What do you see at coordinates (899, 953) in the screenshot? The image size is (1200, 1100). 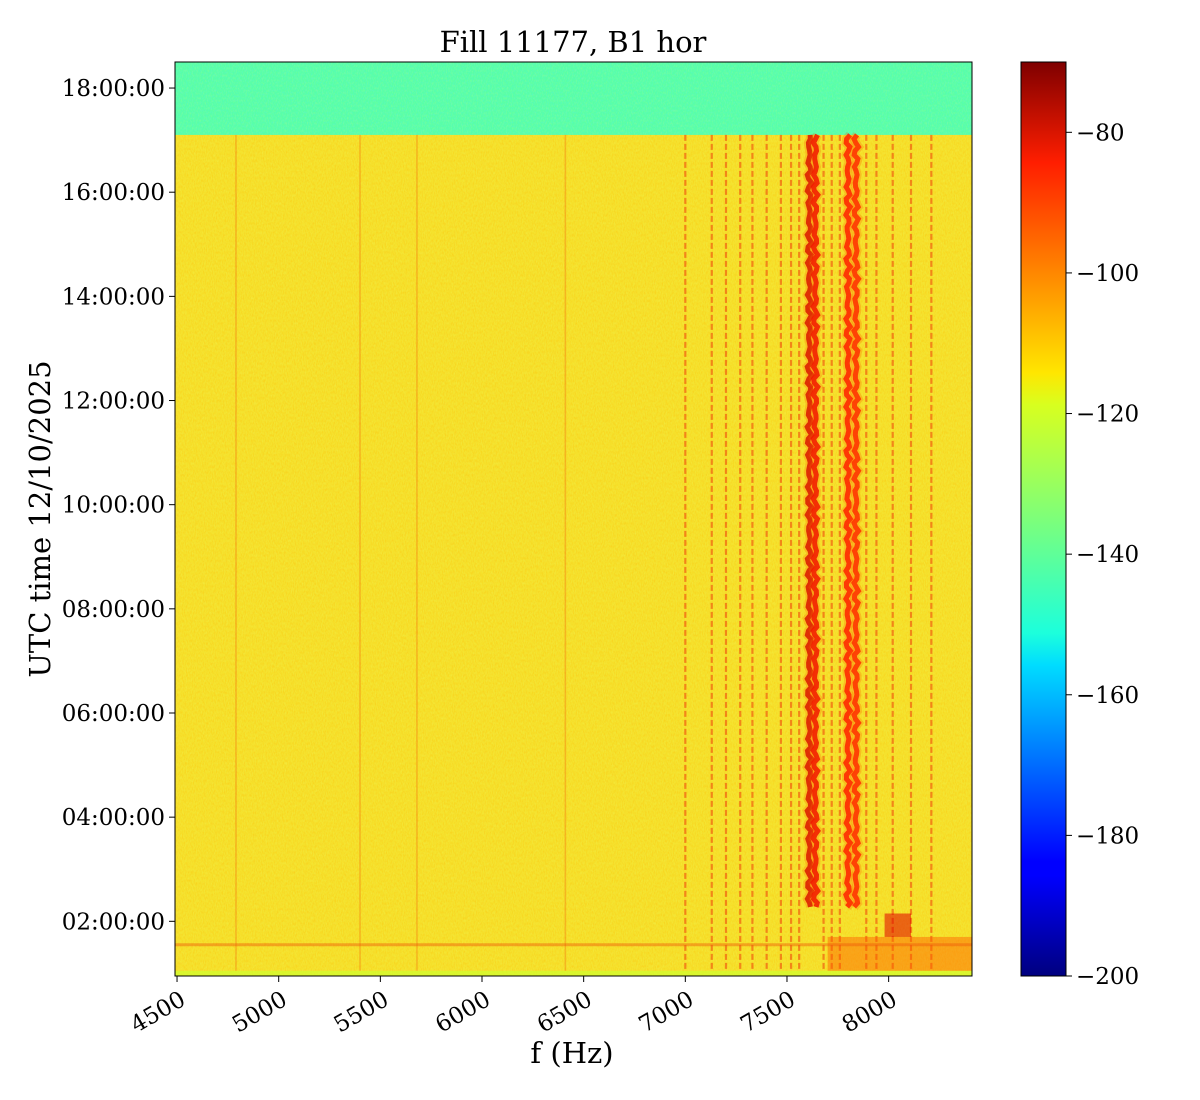 I see `burst-region` at bounding box center [899, 953].